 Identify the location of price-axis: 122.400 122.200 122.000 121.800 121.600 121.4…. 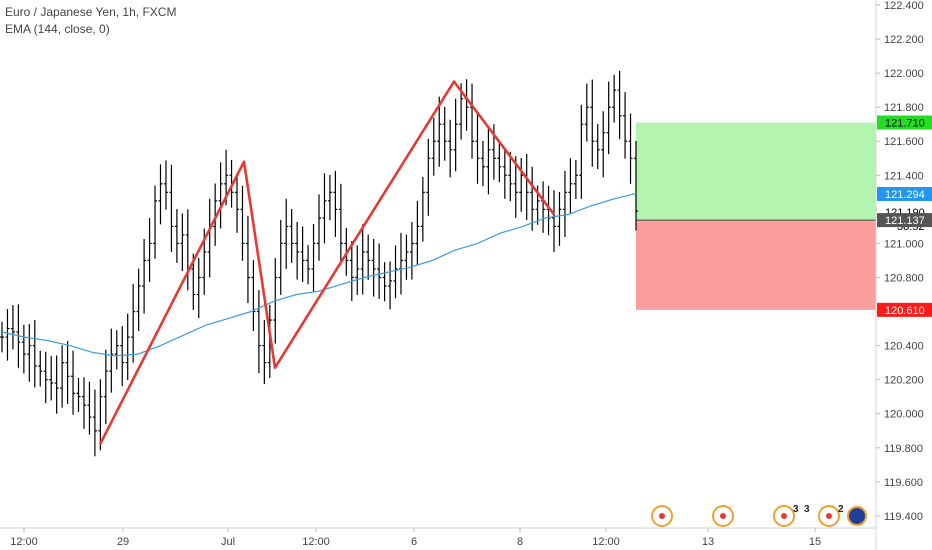
(900, 261).